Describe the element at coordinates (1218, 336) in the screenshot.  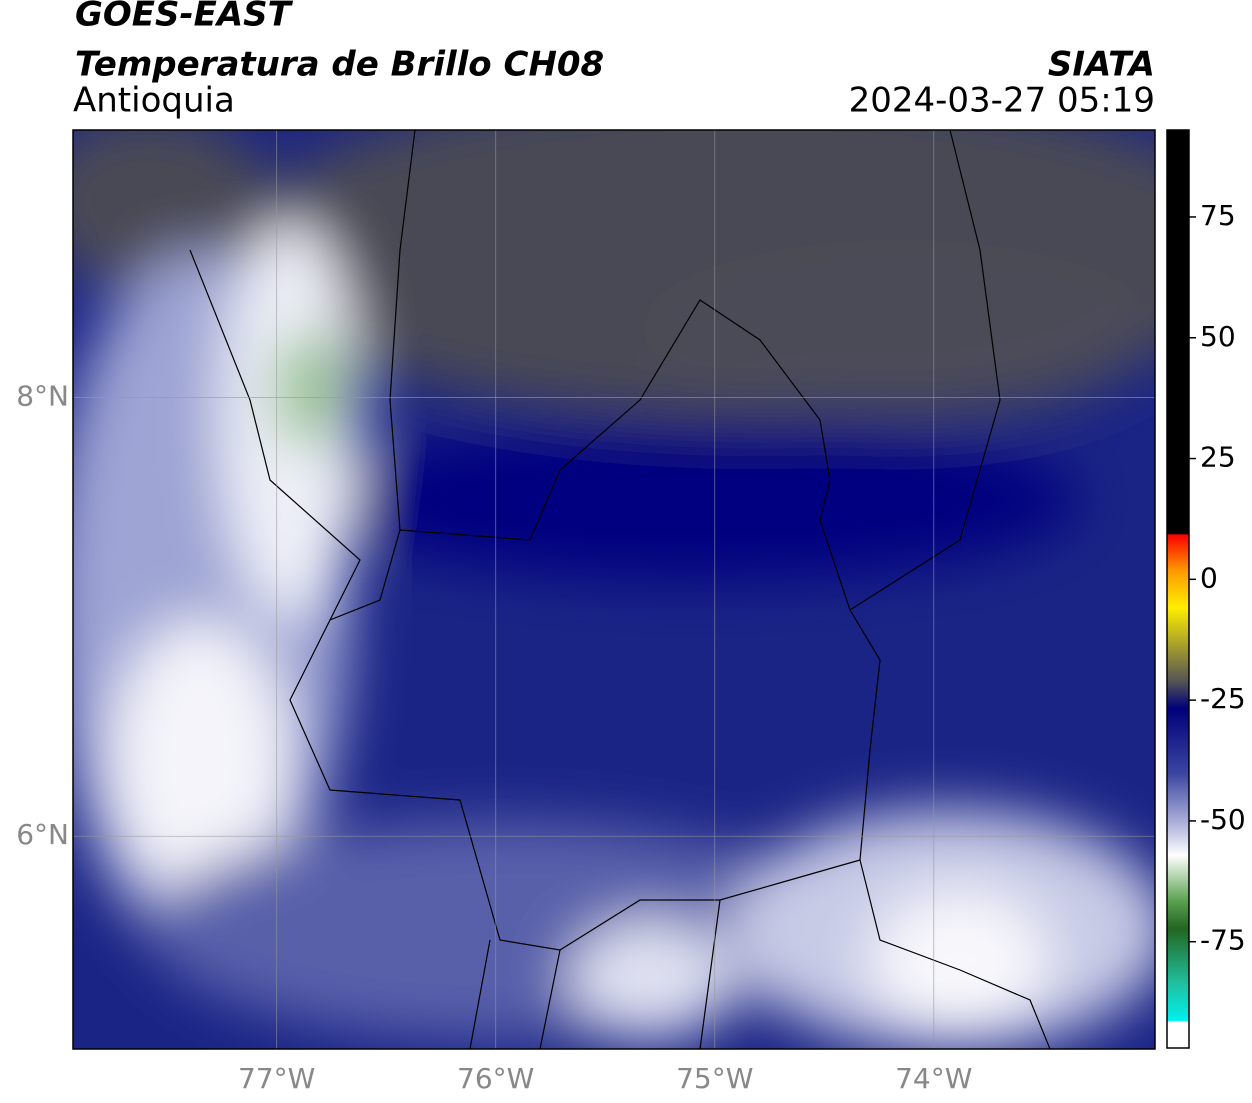
I see `colorbar-tick-label: 50` at that location.